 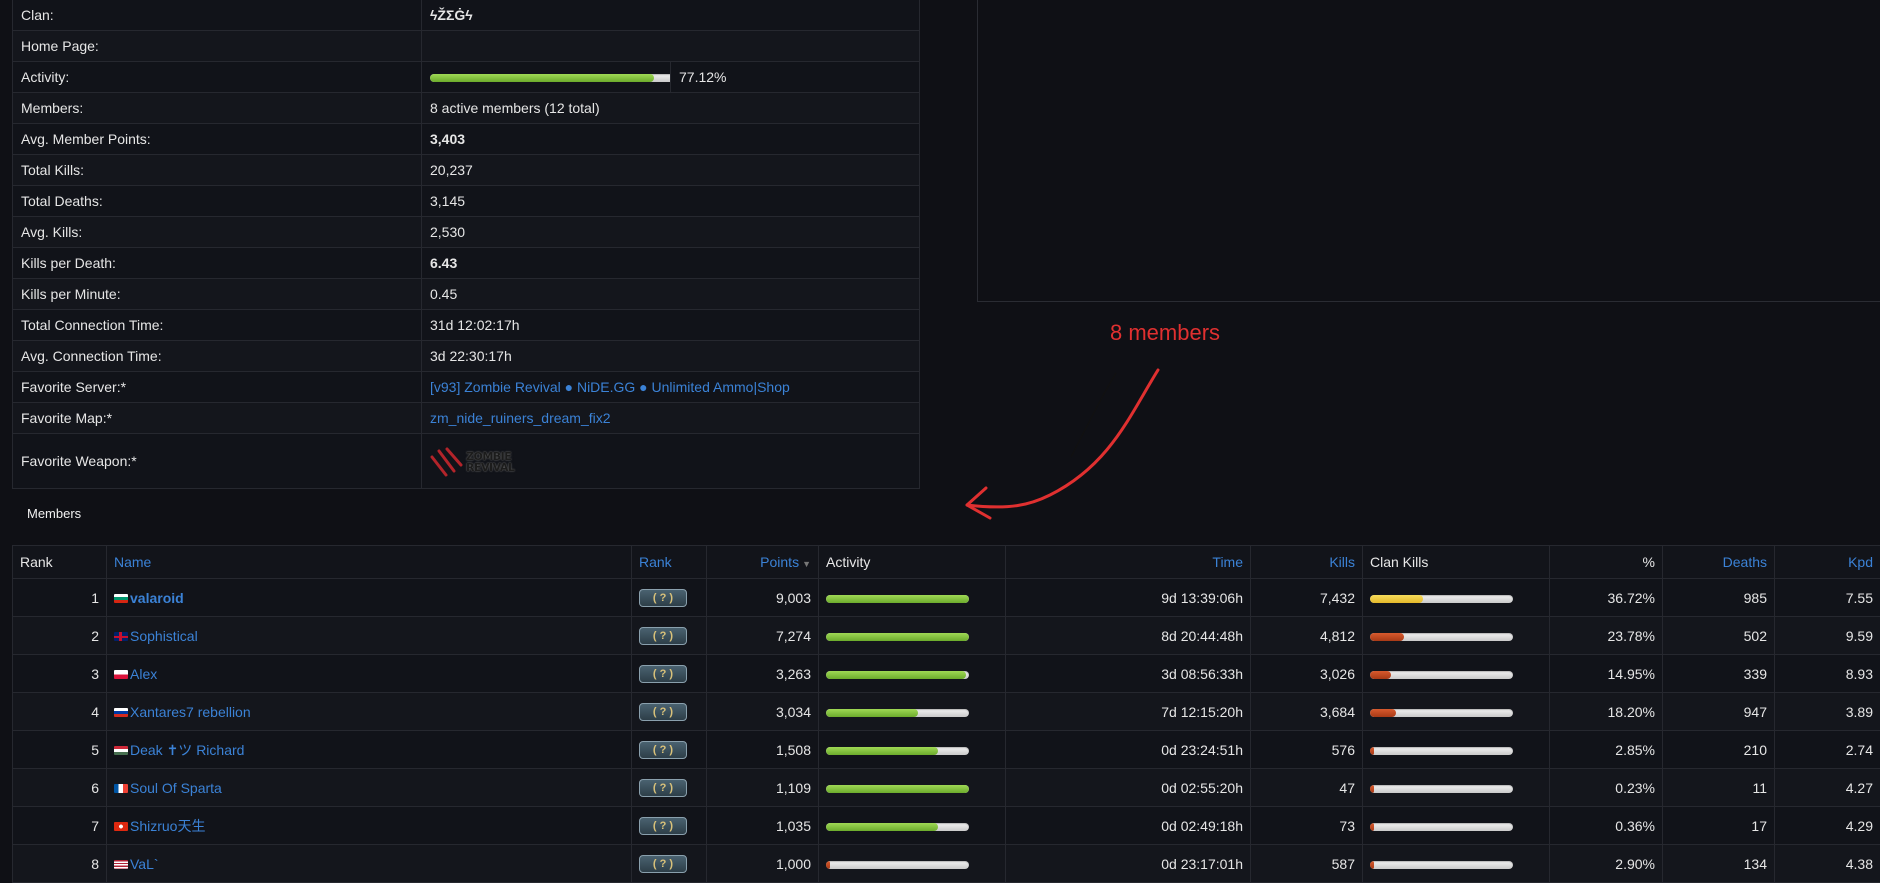 What do you see at coordinates (1307, 750) in the screenshot?
I see `member-kills: 576` at bounding box center [1307, 750].